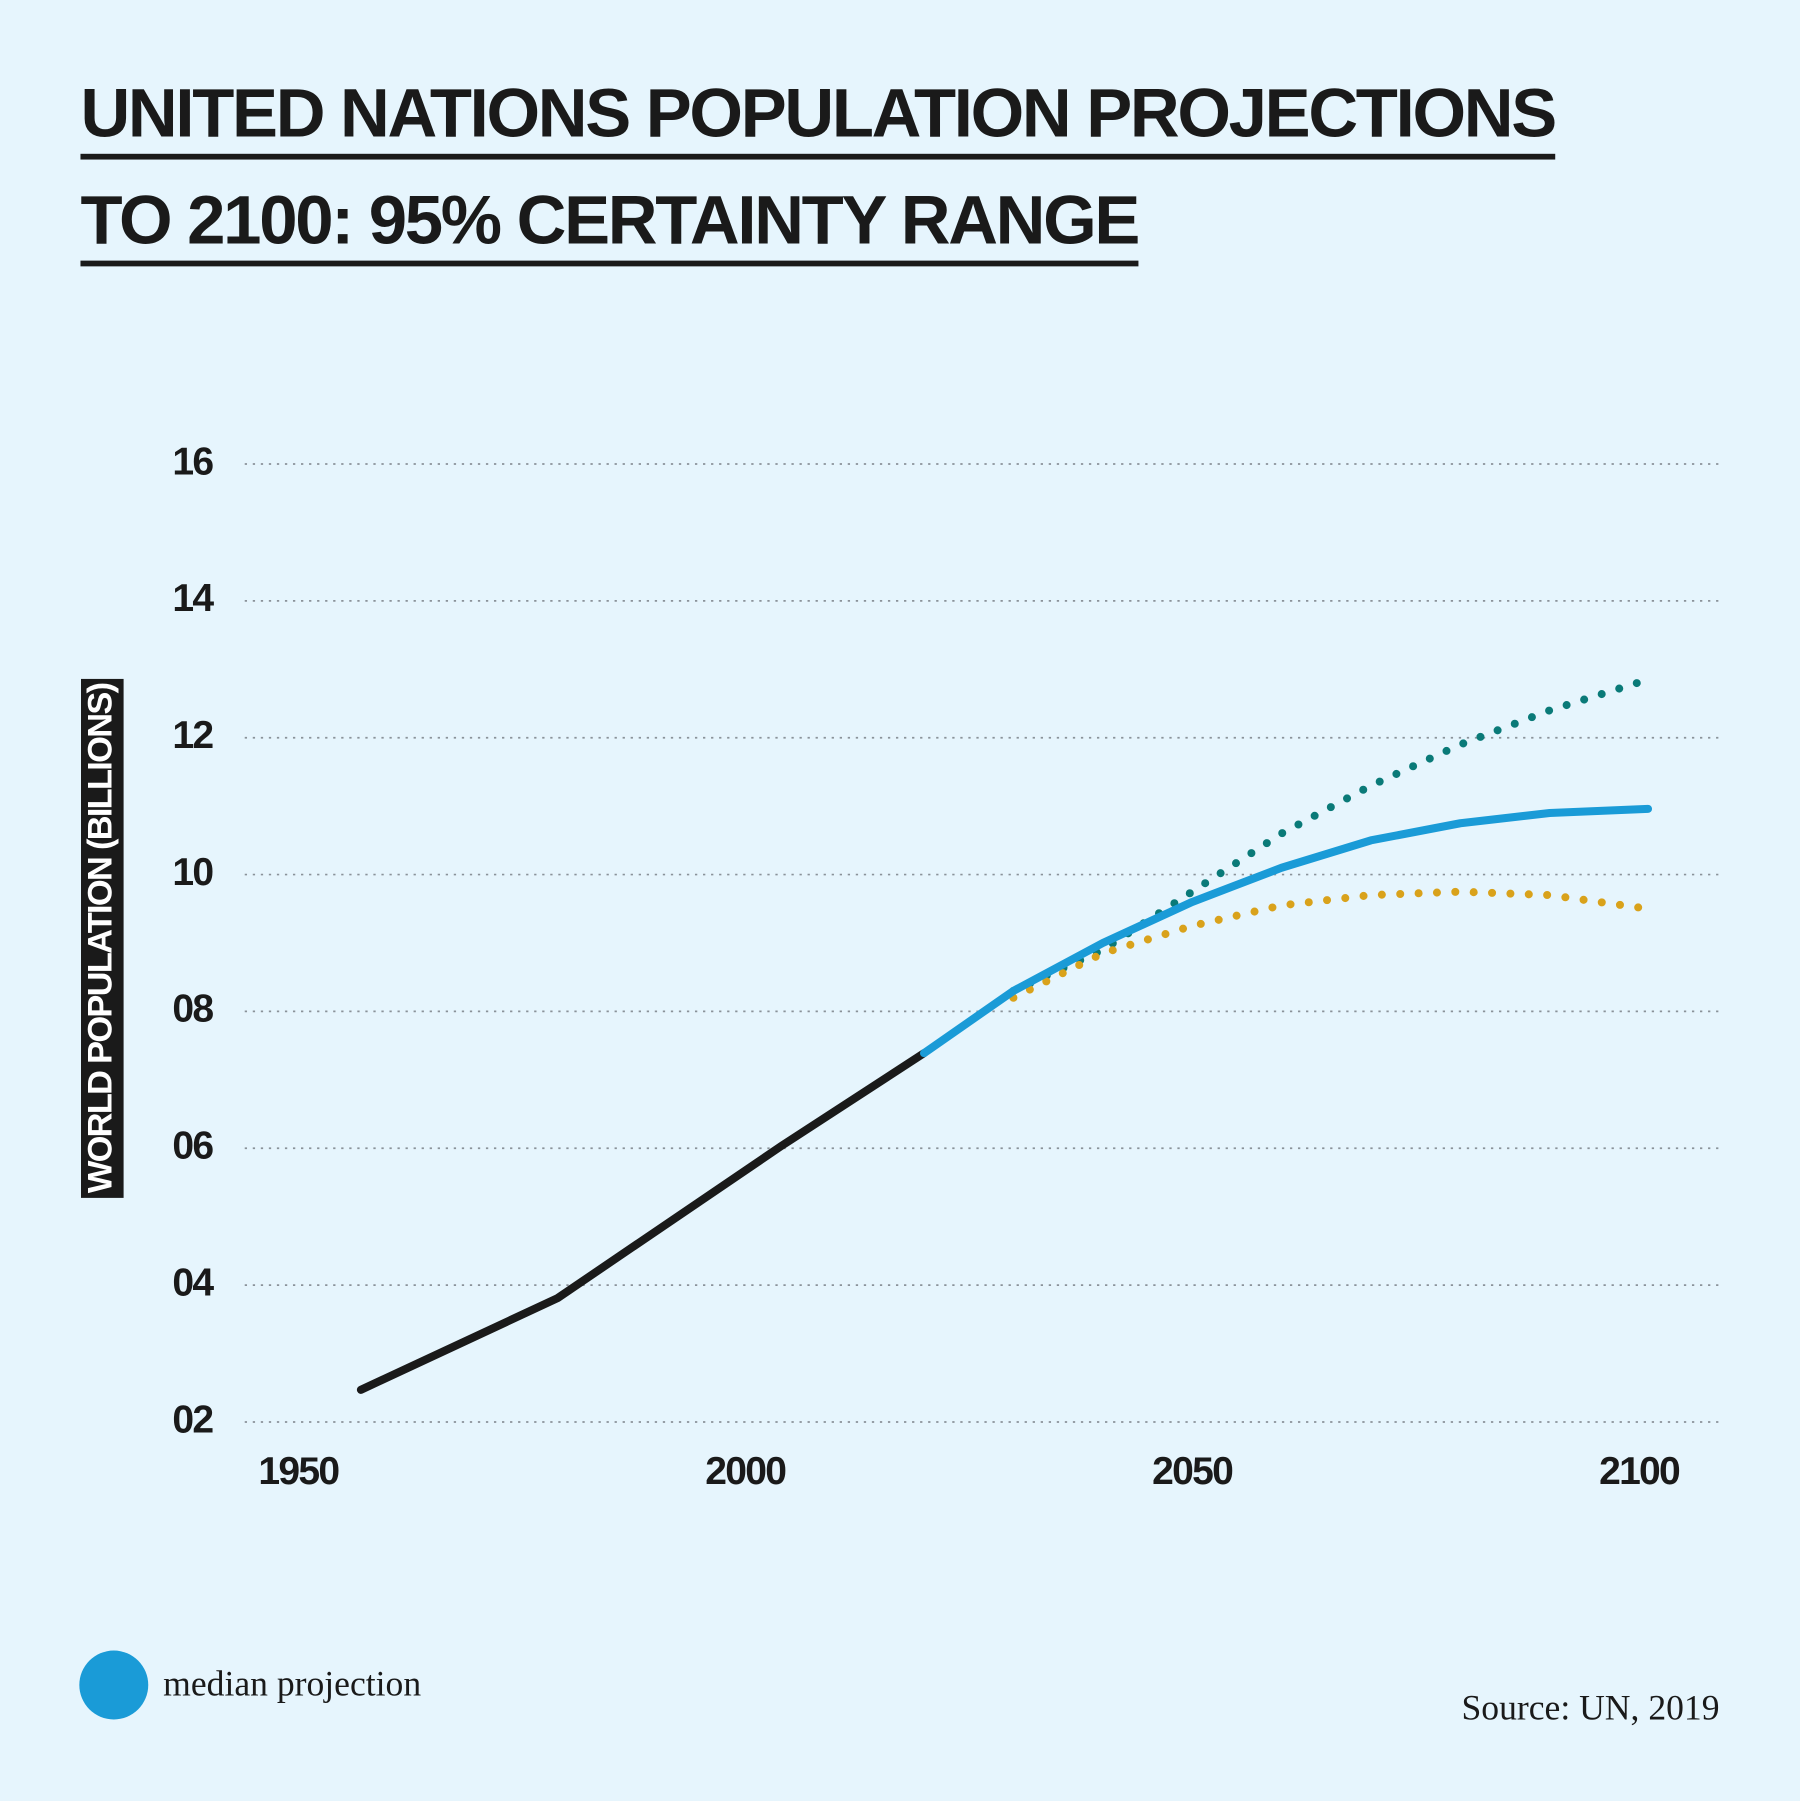 This screenshot has height=1801, width=1800. What do you see at coordinates (193, 598) in the screenshot?
I see `y-tick-label: 14` at bounding box center [193, 598].